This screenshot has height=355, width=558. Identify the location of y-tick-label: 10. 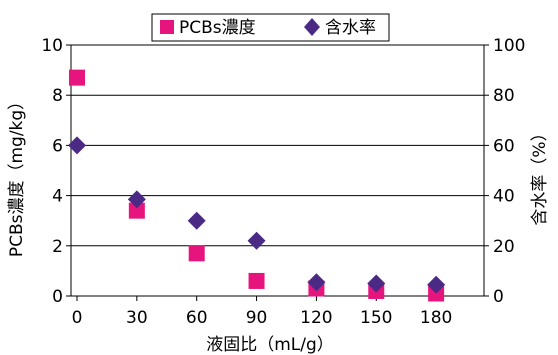
(52, 46).